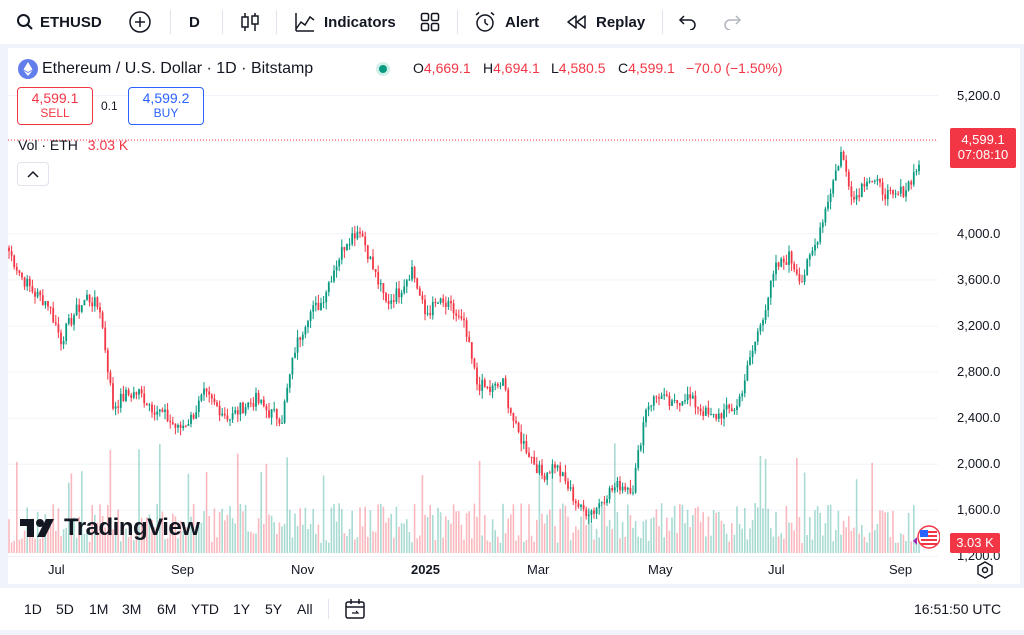 The image size is (1024, 635). I want to click on range-button-6m: 6M, so click(167, 609).